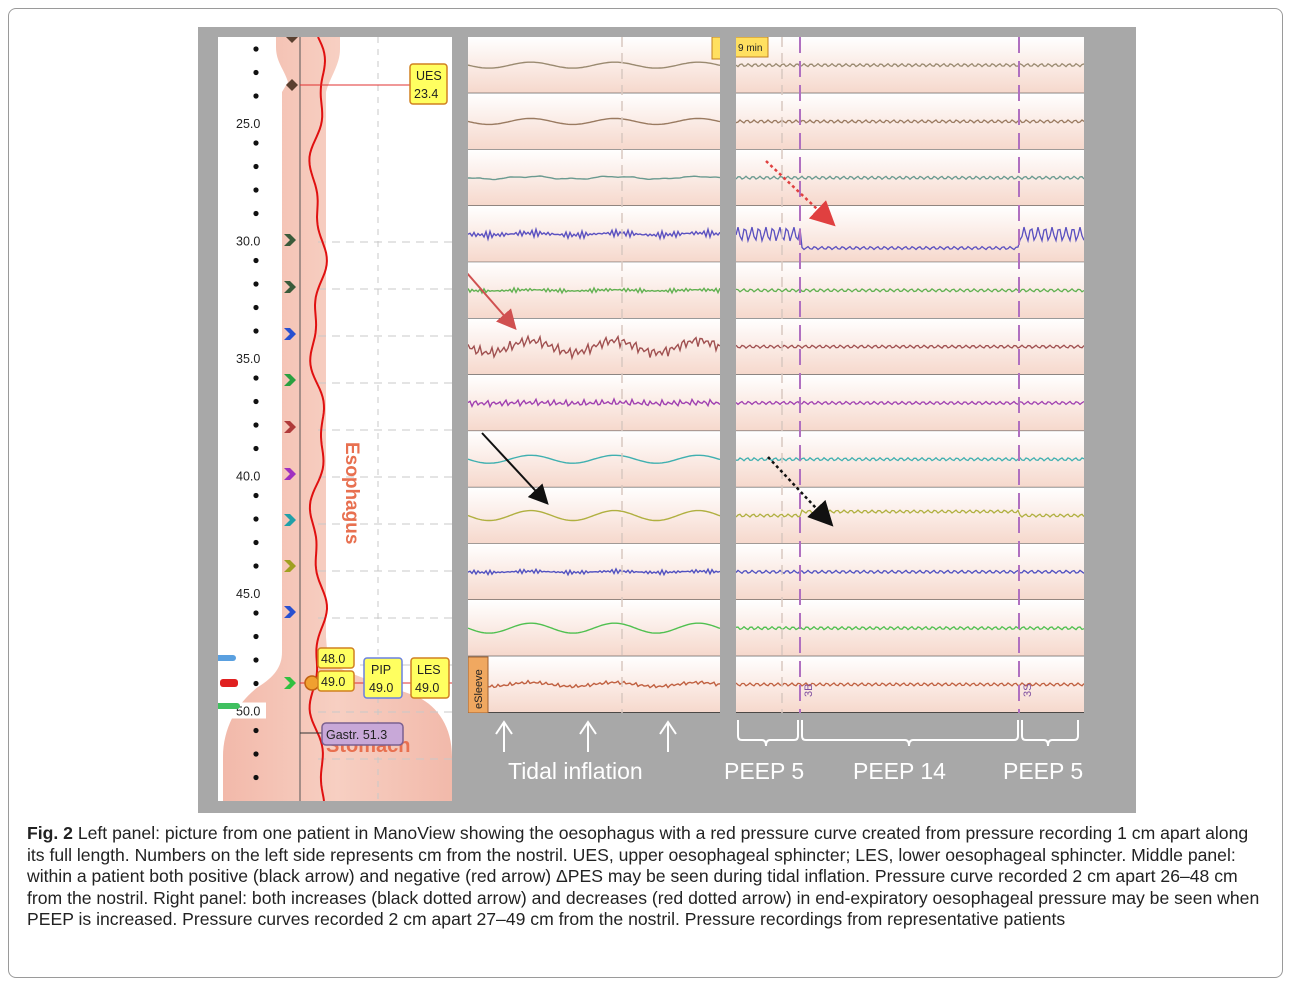  I want to click on svg-text: 23.4, so click(426, 94).